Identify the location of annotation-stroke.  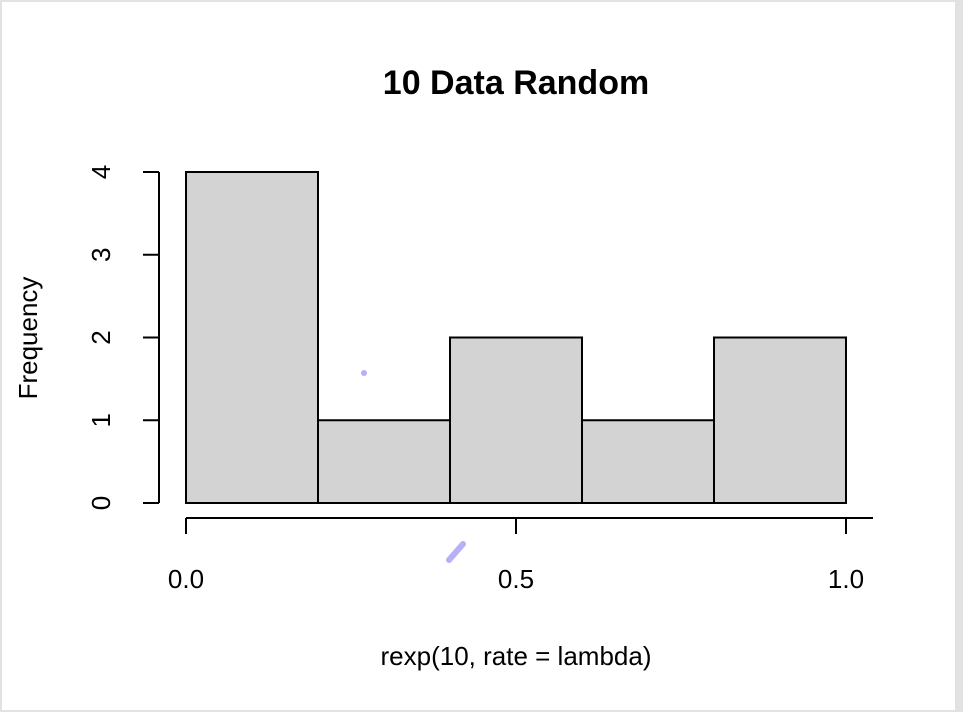
(456, 552).